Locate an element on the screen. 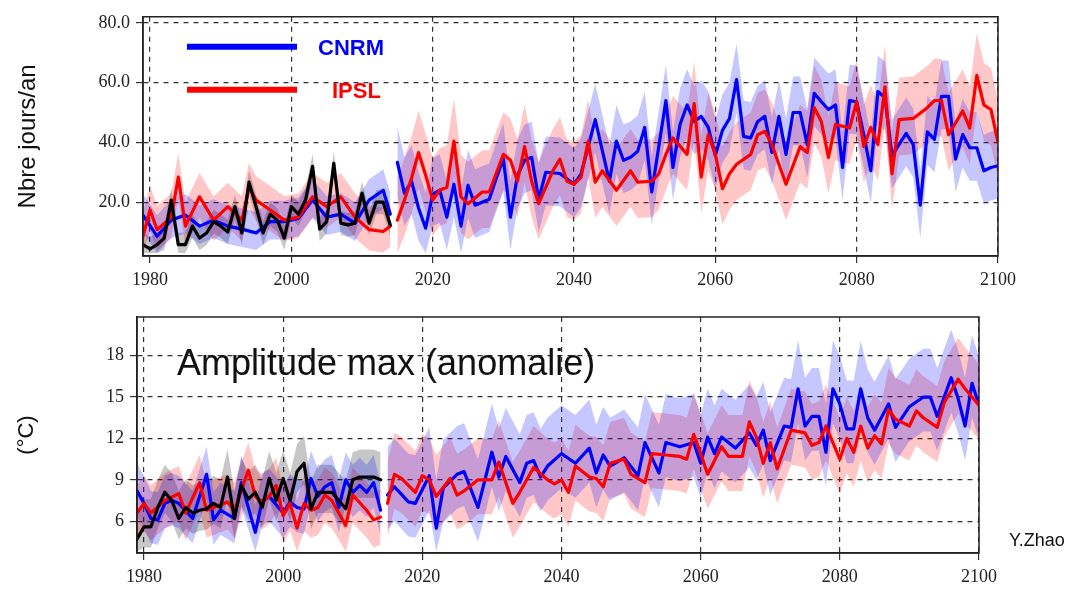 The image size is (1092, 600). text: Amplitude max (anomalie) is located at coordinates (386, 362).